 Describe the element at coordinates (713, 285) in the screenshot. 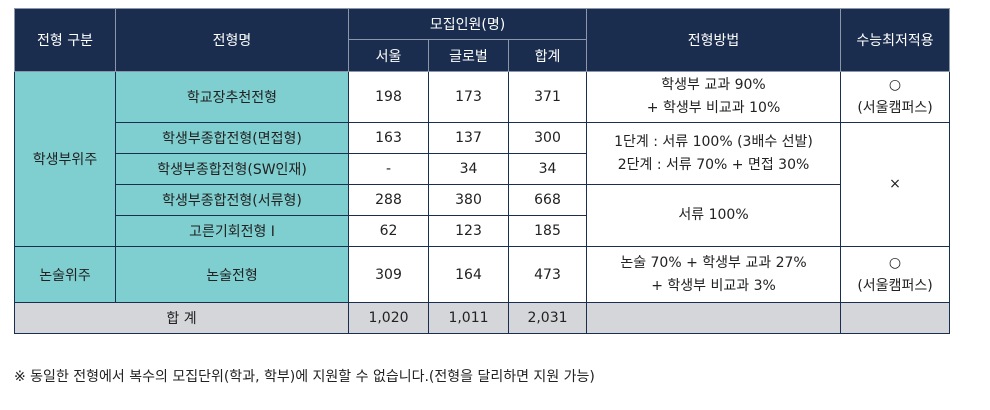

I see `method-line: + 학생부 비교과 3%` at that location.